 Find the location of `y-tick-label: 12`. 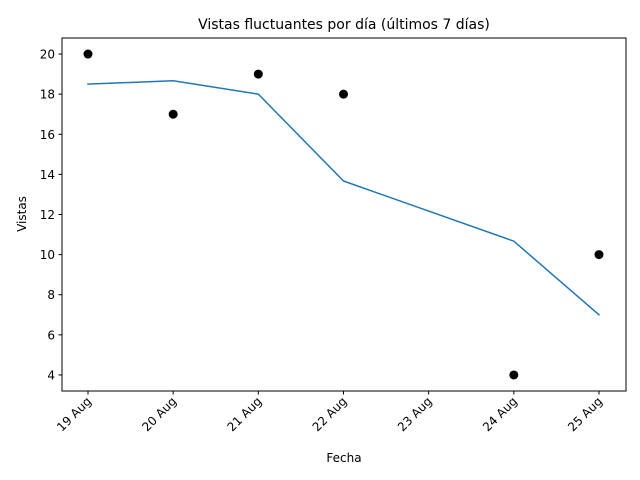

y-tick-label: 12 is located at coordinates (47, 215).